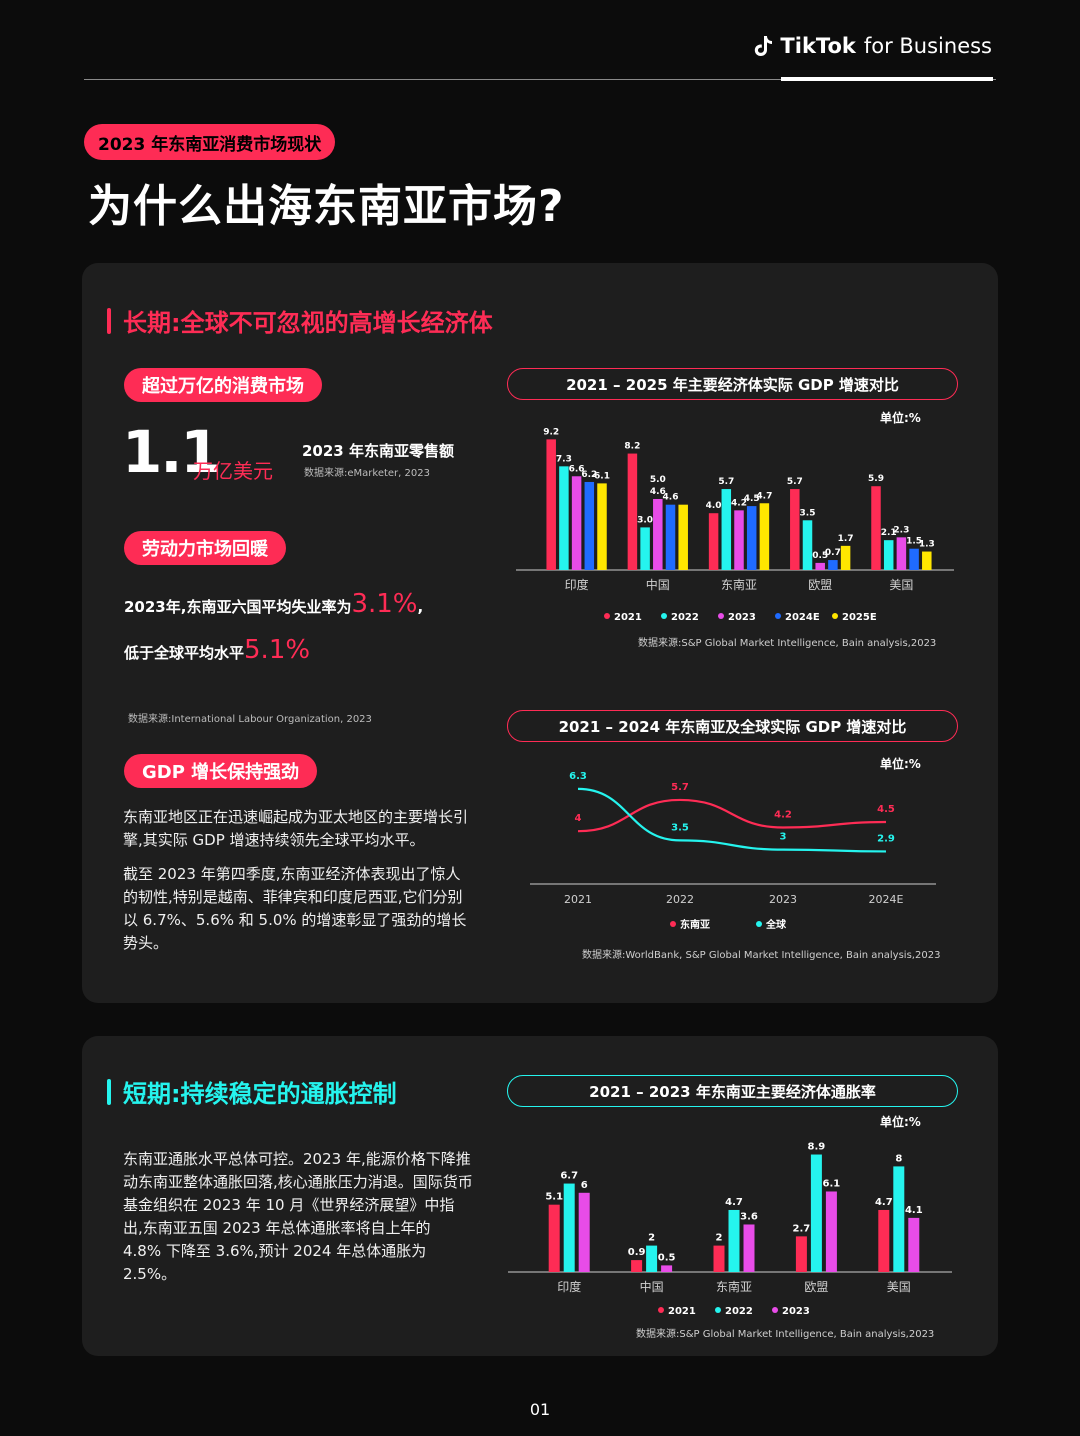  Describe the element at coordinates (652, 1286) in the screenshot. I see `chart-category-label: 中国` at that location.